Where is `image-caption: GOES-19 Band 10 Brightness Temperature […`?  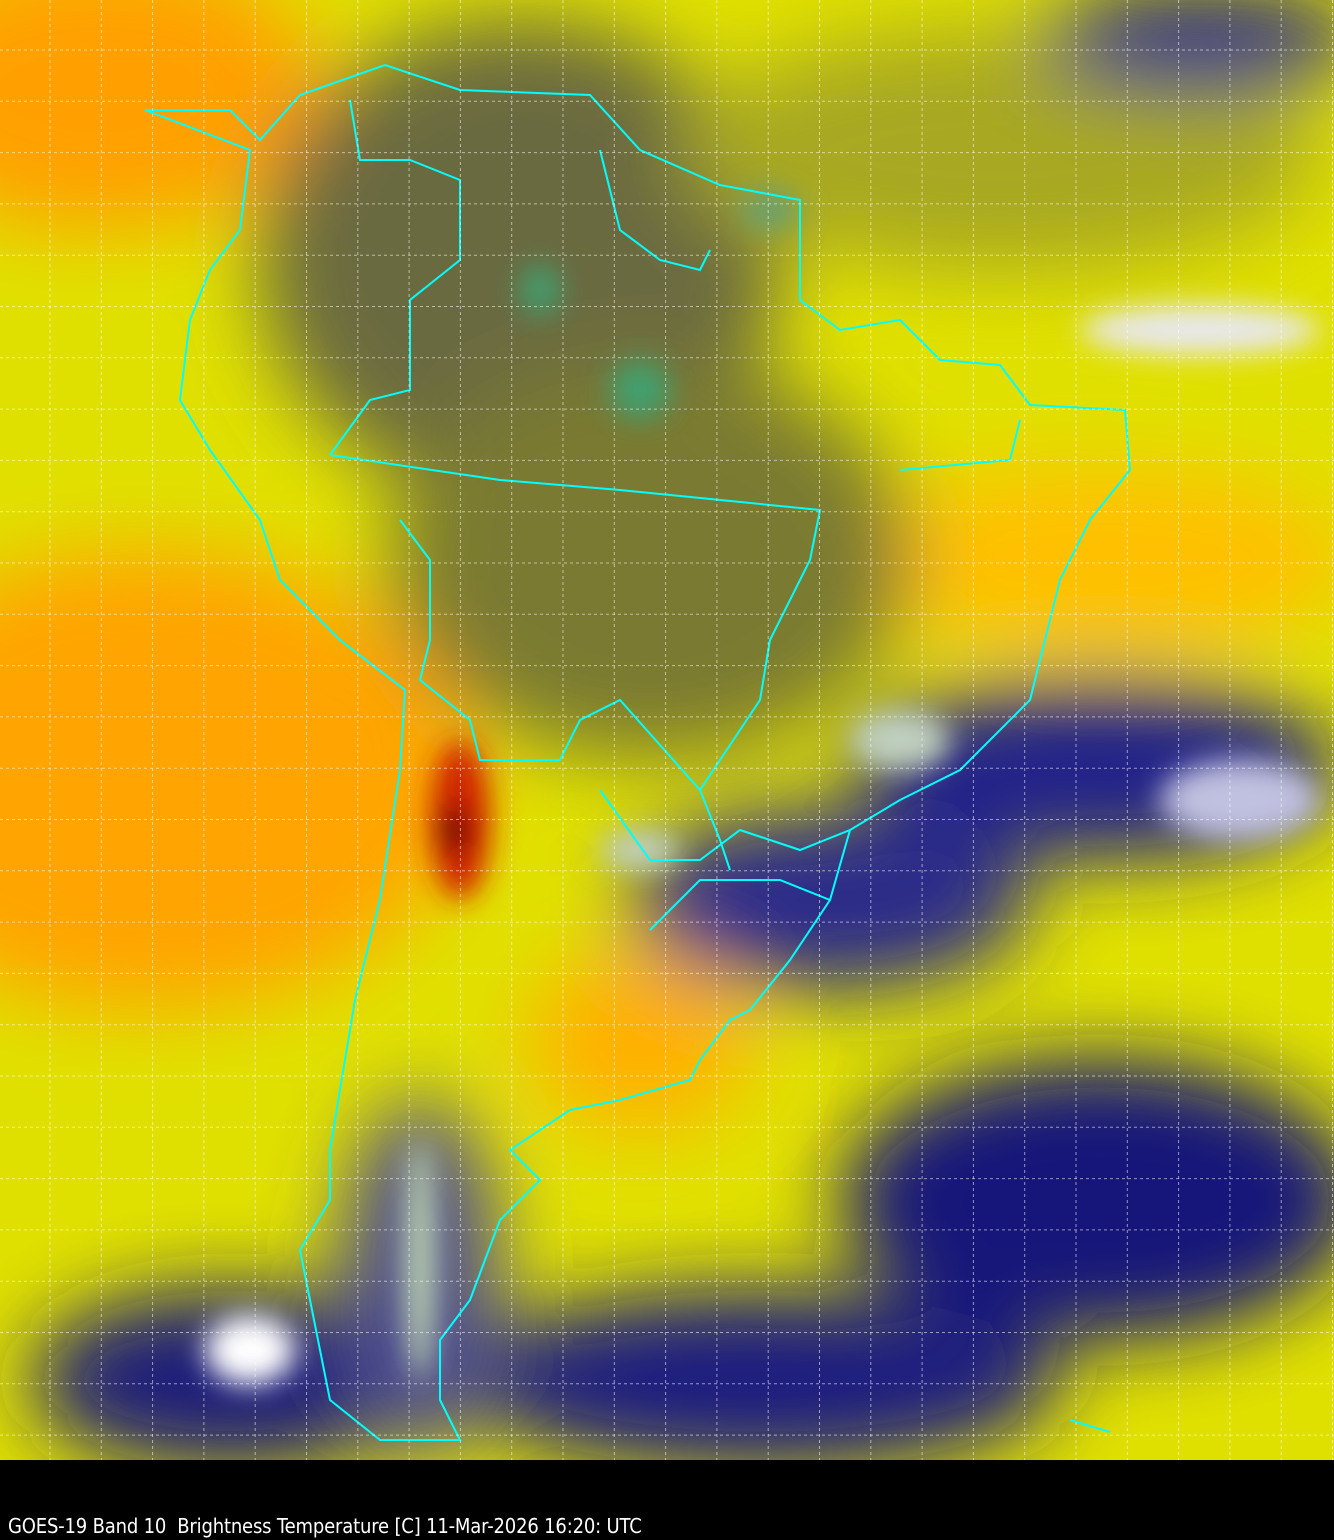 image-caption: GOES-19 Band 10 Brightness Temperature [… is located at coordinates (325, 1526).